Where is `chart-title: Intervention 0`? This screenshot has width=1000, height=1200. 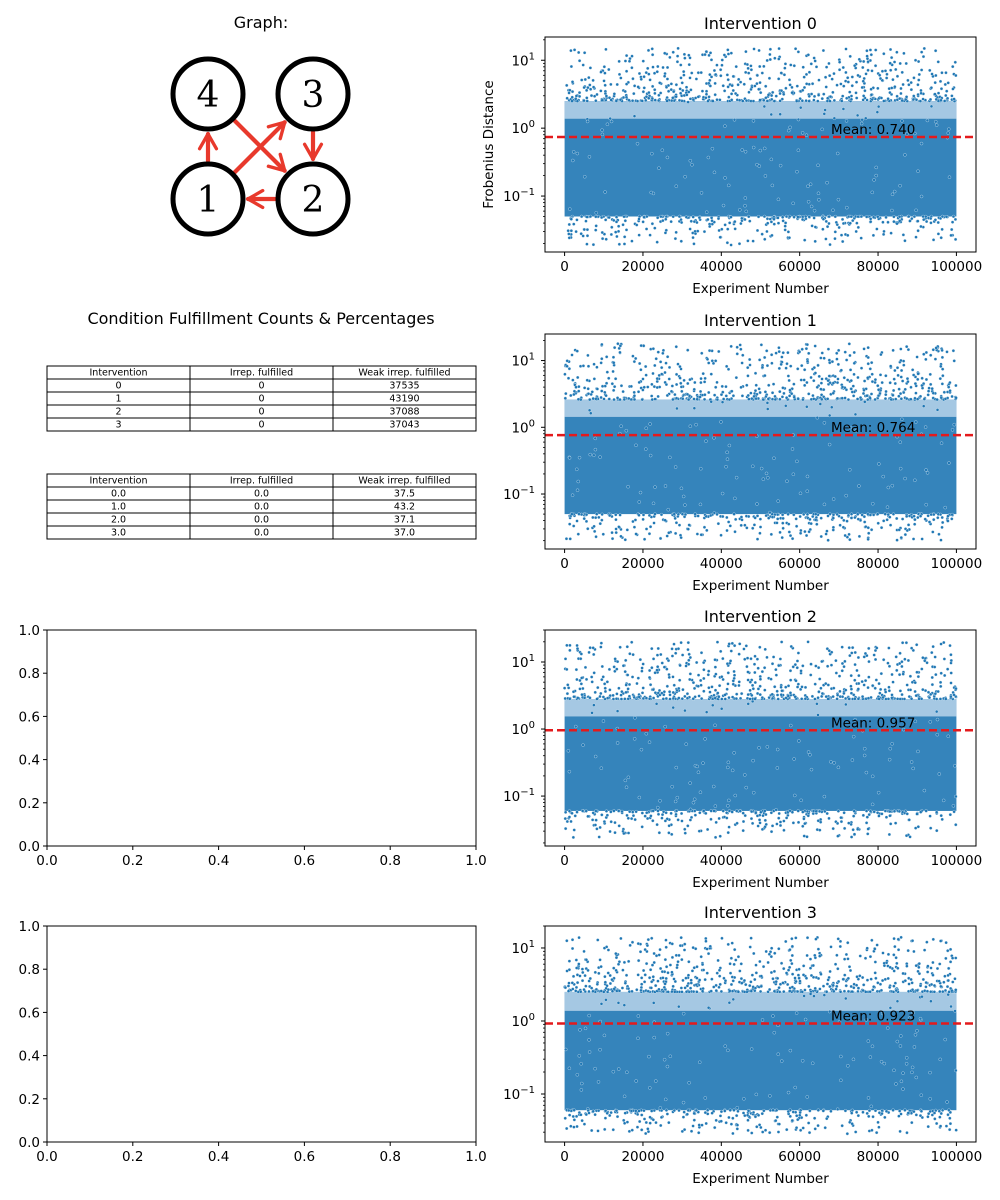 chart-title: Intervention 0 is located at coordinates (760, 23).